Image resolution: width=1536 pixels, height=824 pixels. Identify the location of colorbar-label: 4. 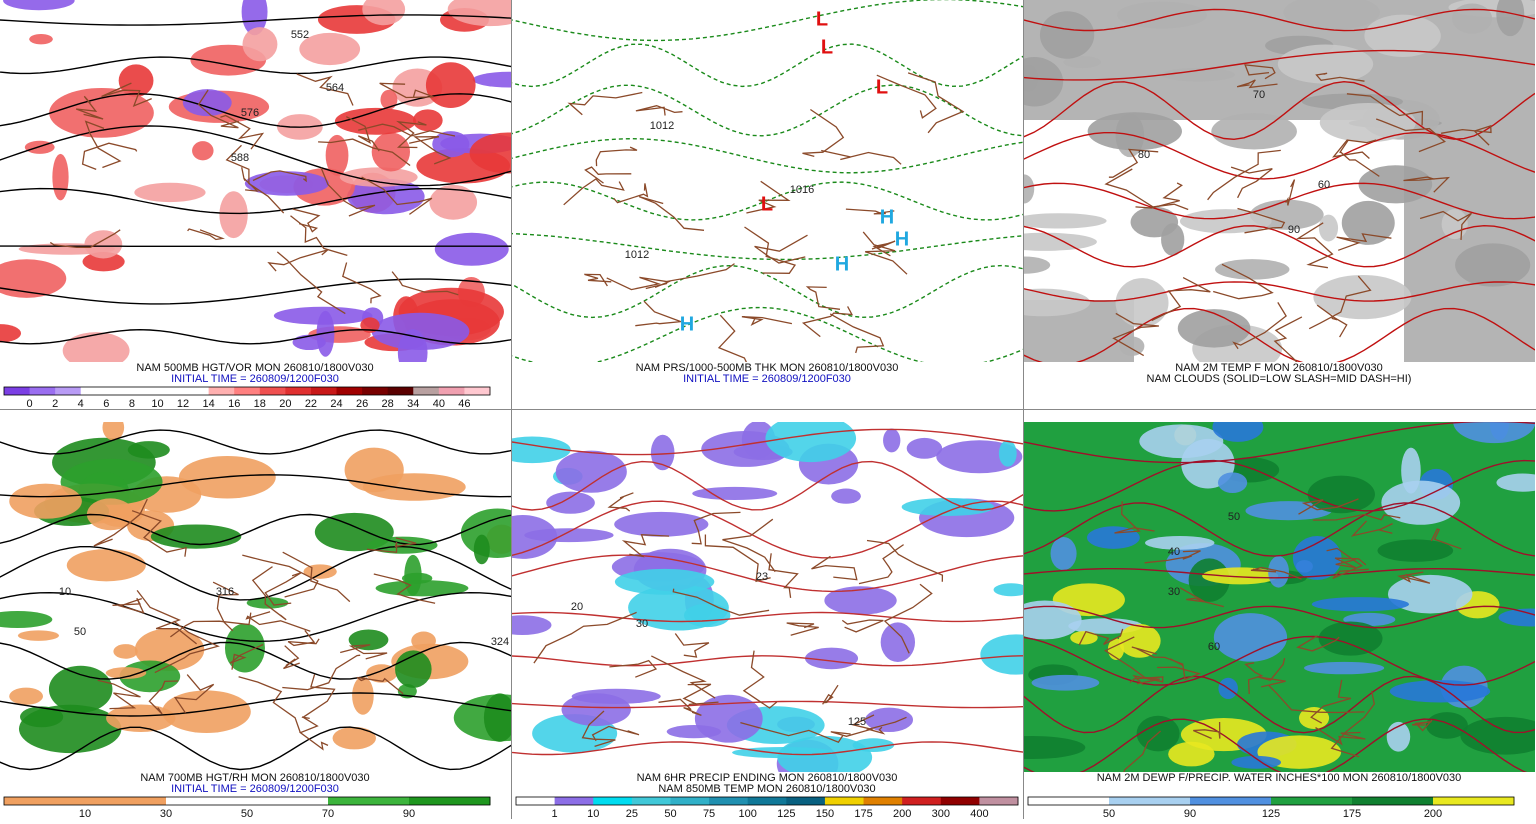
(81, 404).